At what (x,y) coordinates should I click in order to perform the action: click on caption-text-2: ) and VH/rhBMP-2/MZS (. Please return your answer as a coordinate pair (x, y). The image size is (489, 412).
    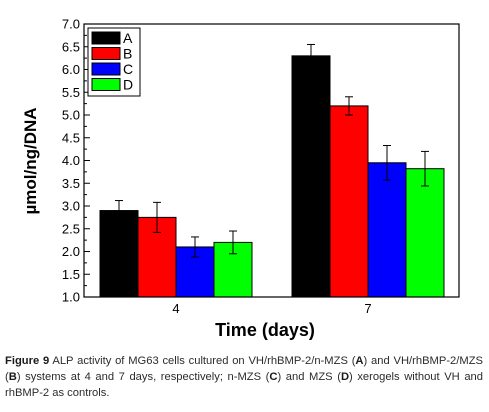
    Looking at the image, I should click on (244, 369).